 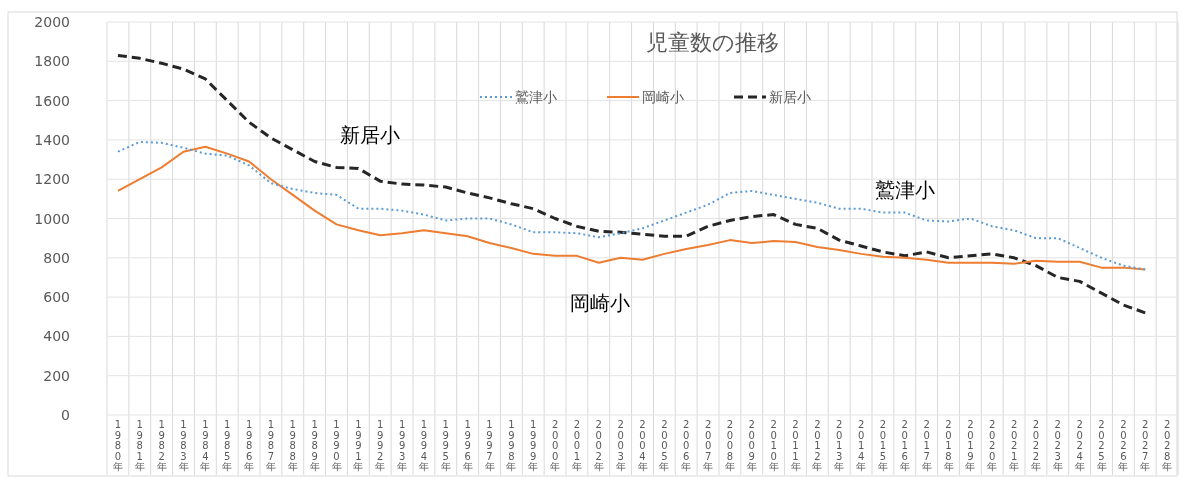 I want to click on x-tick-label: 1993年, so click(x=402, y=445).